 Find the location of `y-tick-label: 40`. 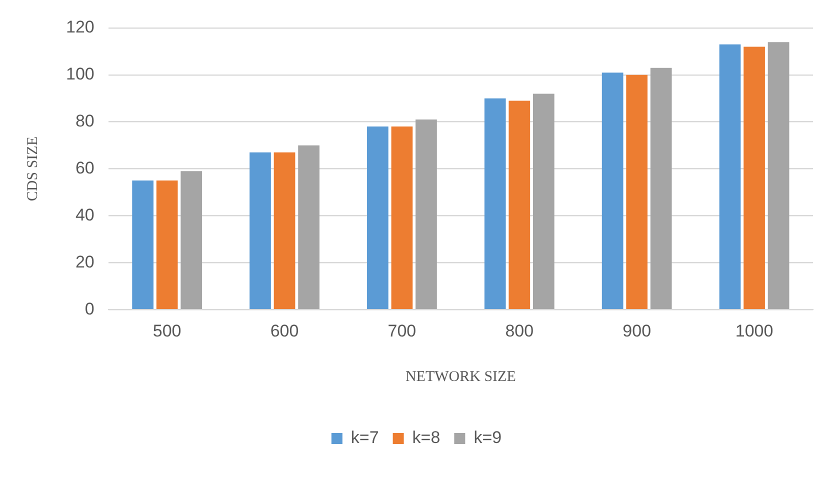

y-tick-label: 40 is located at coordinates (84, 214).